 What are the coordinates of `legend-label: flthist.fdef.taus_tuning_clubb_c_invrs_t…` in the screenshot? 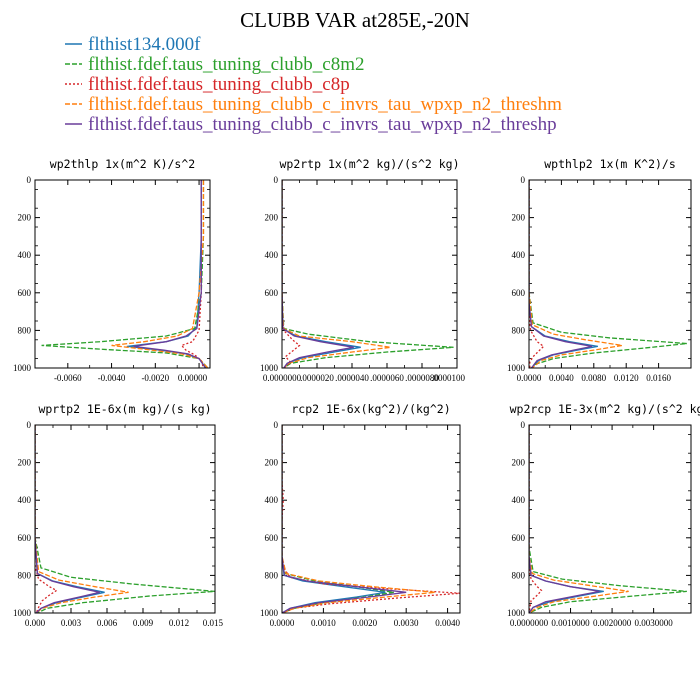 It's located at (325, 104).